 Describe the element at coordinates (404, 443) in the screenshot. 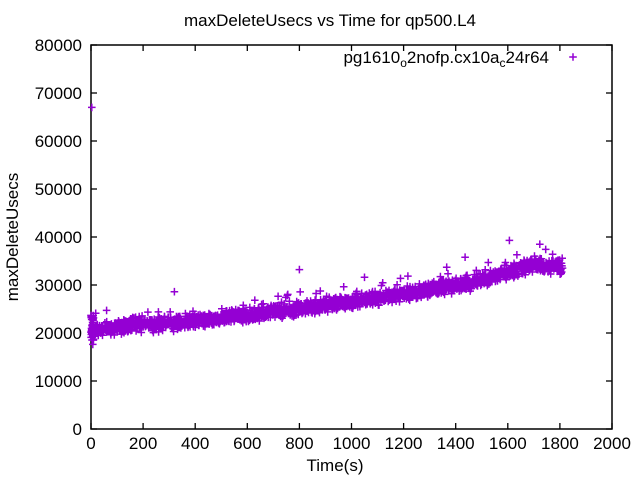

I see `x-tick-label: 1200` at that location.